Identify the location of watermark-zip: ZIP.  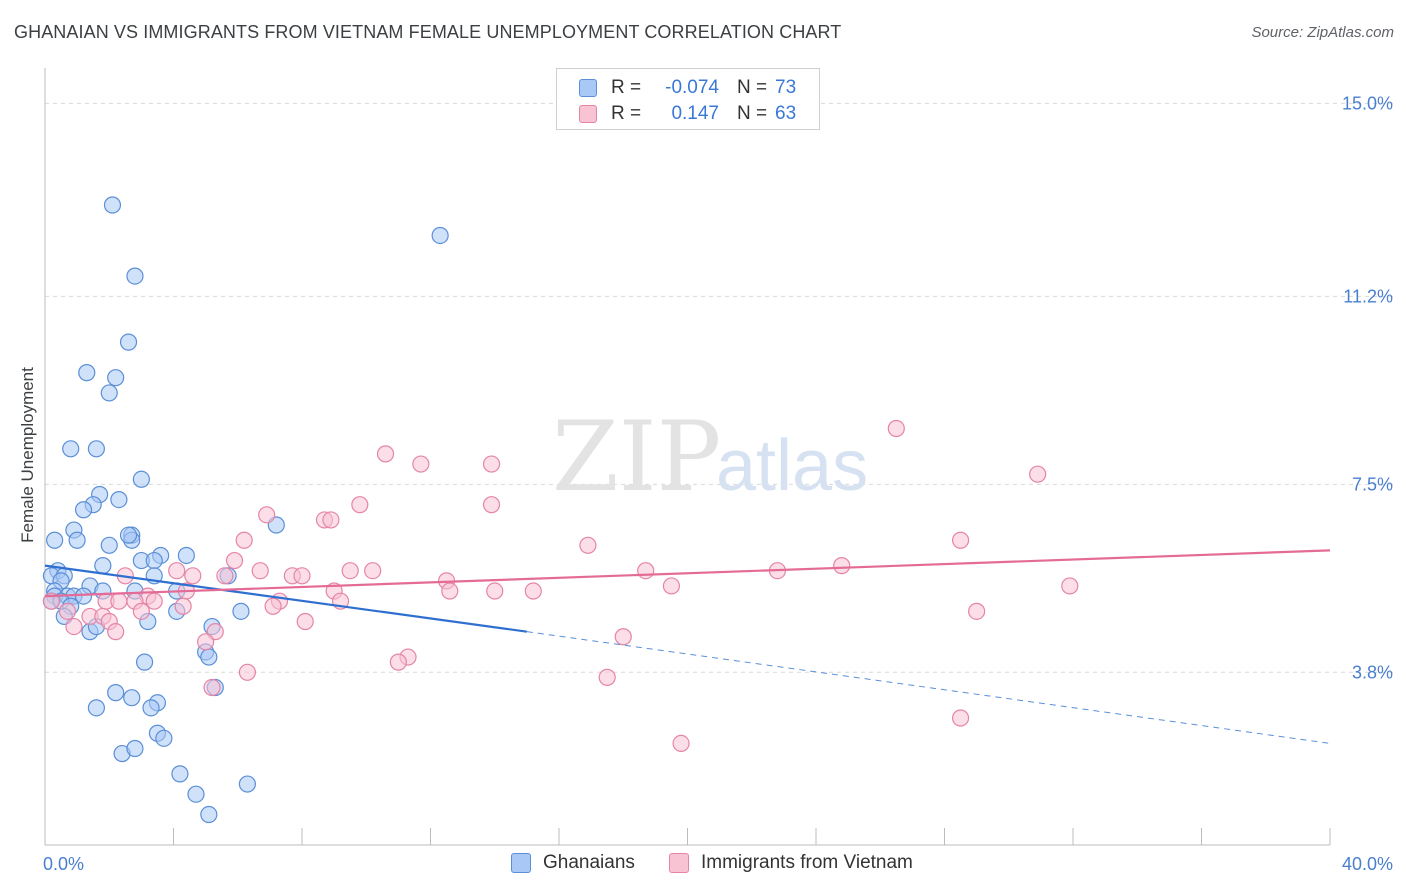
(636, 457).